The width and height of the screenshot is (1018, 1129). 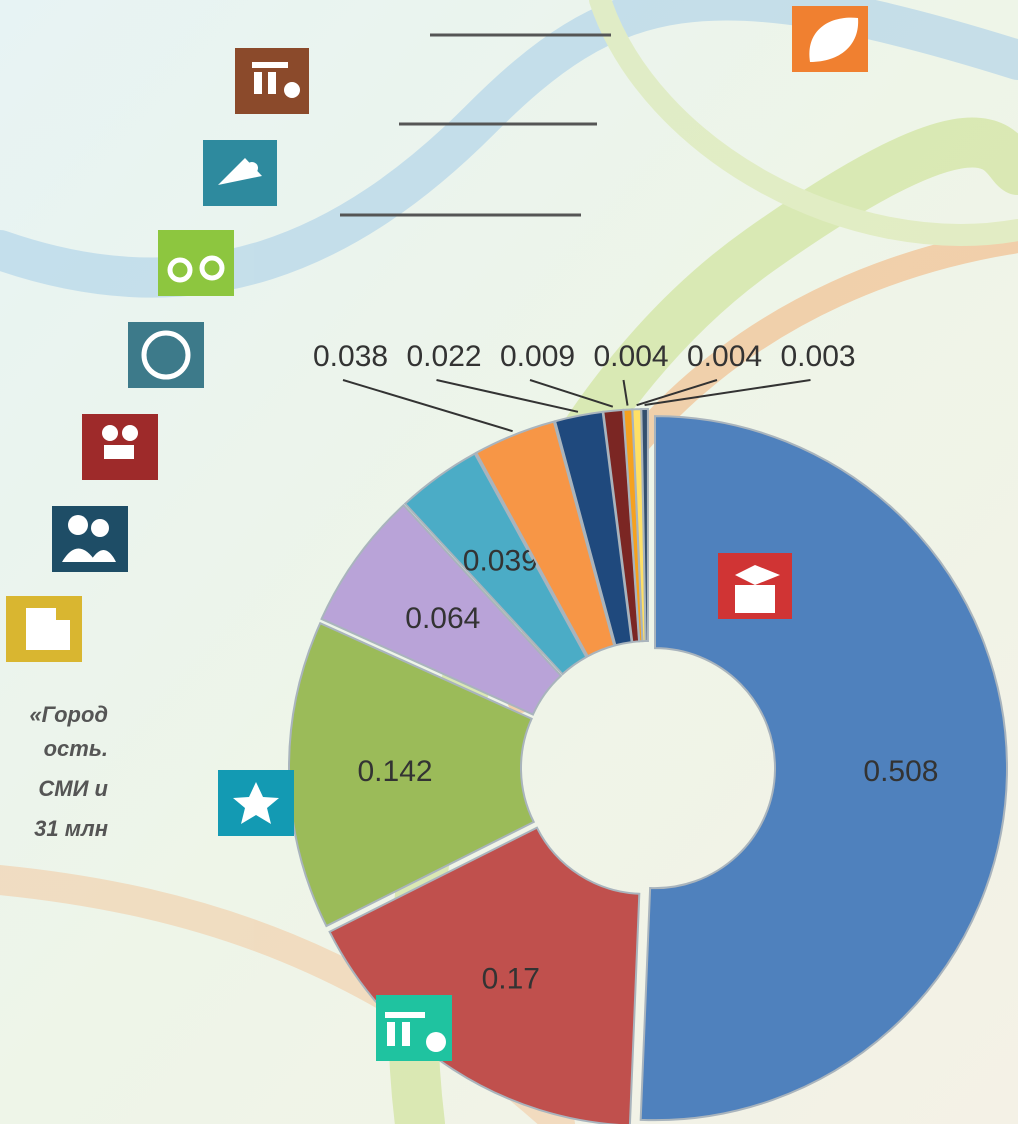 What do you see at coordinates (71, 828) in the screenshot?
I see `caption-line: 31 млн` at bounding box center [71, 828].